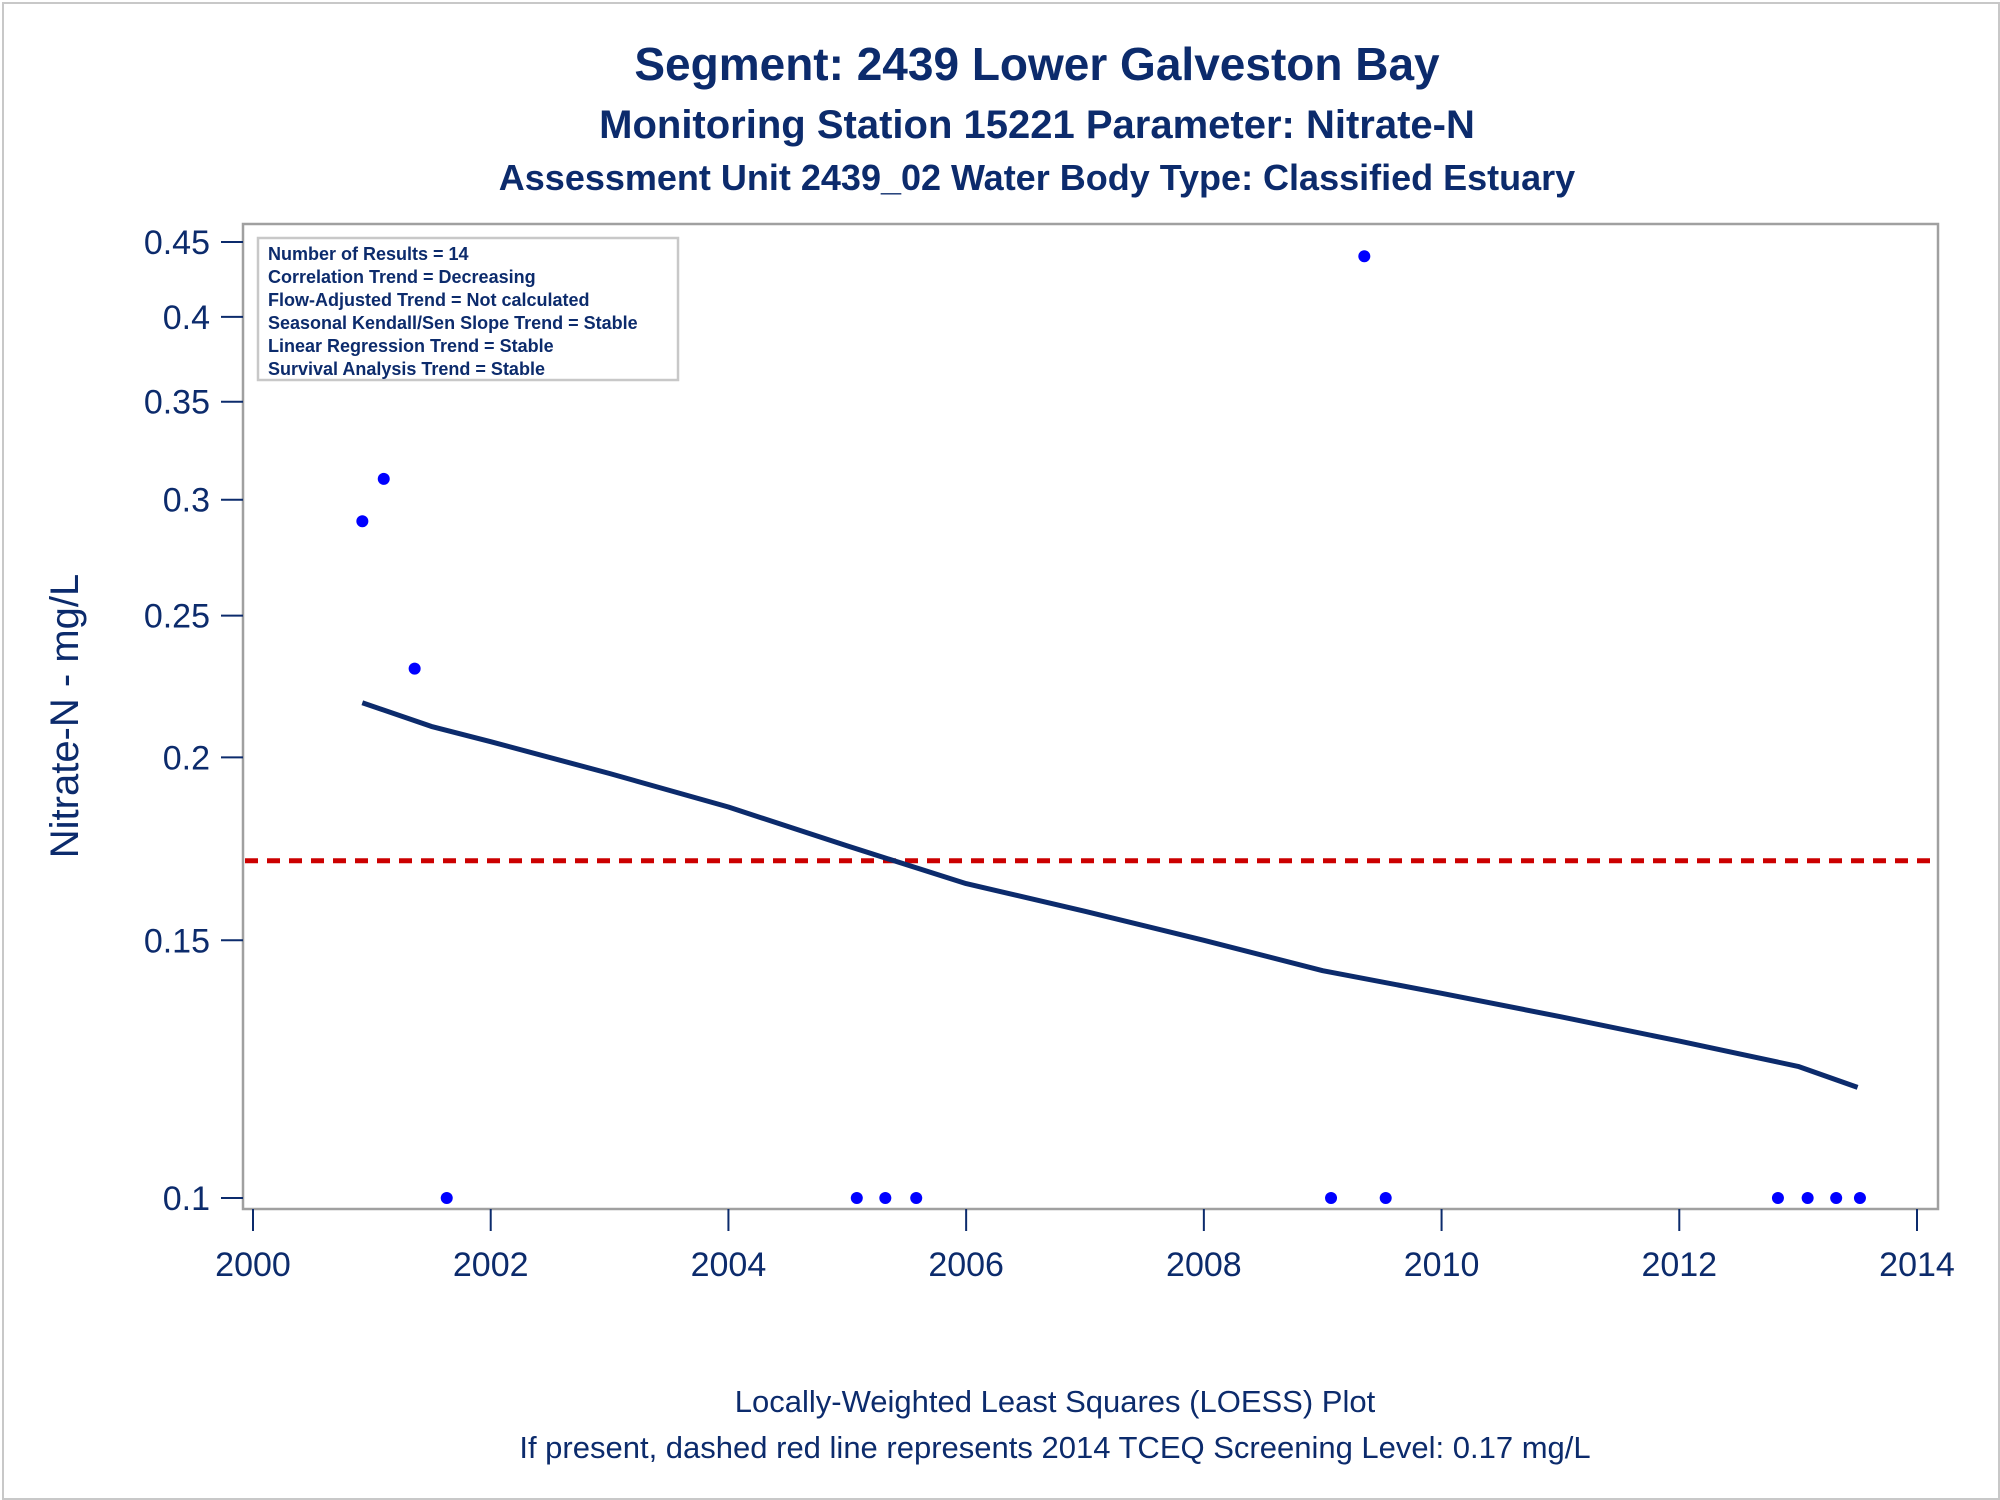  I want to click on x-tick-label: 2004, so click(729, 1265).